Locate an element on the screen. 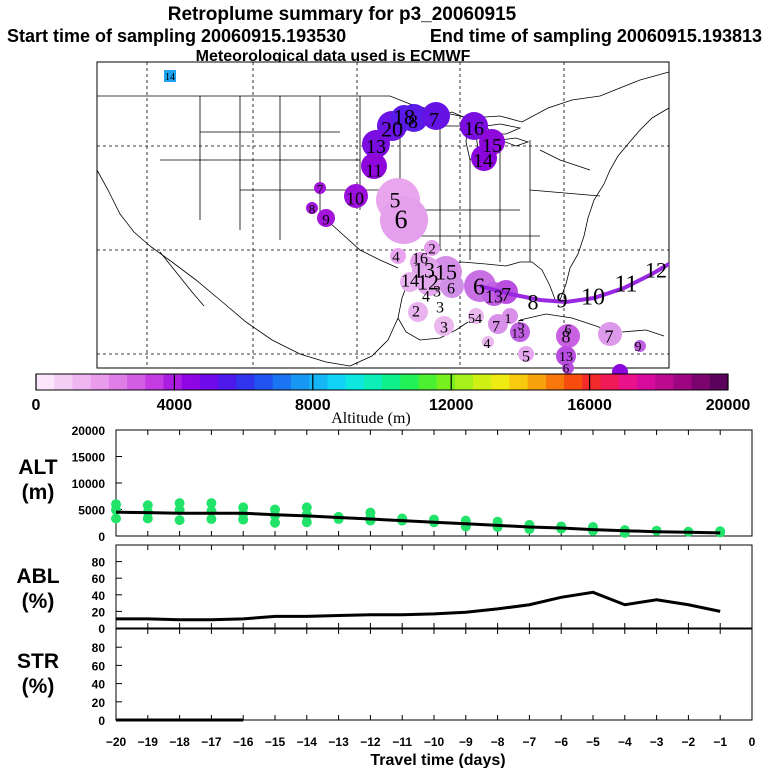 Image resolution: width=768 pixels, height=768 pixels. map-trajectory is located at coordinates (575, 283).